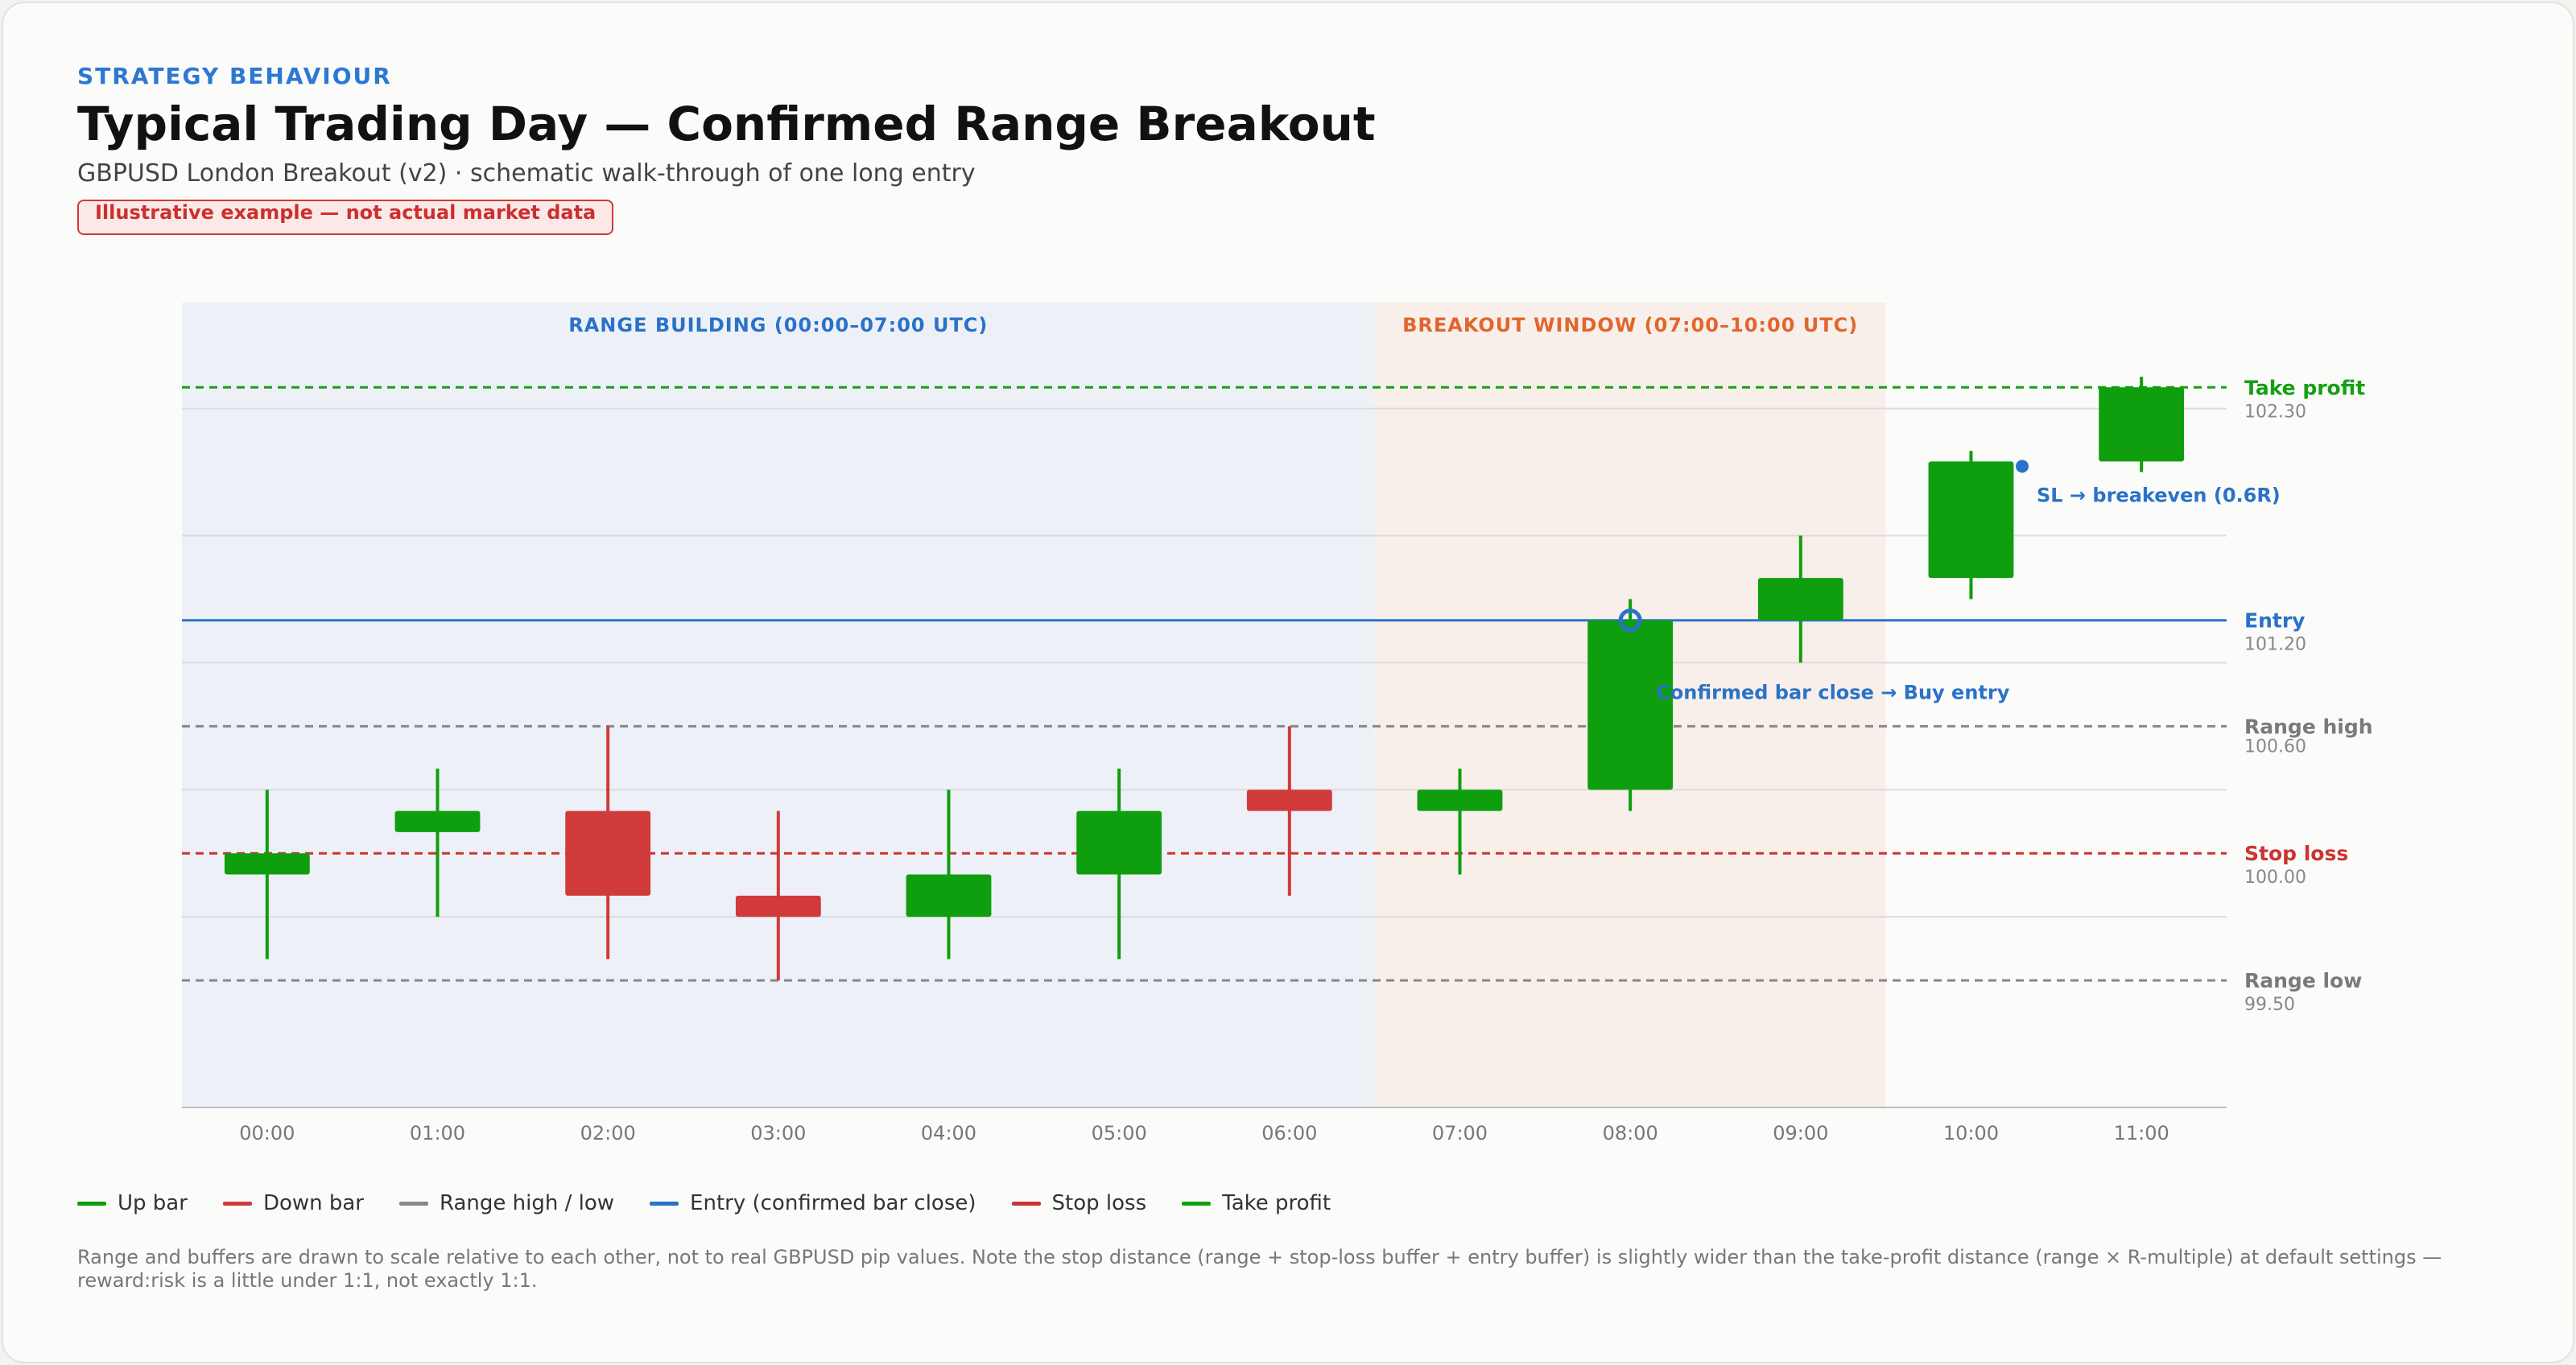 The width and height of the screenshot is (2576, 1365). I want to click on level-label-take-profit: Take profit, so click(2304, 387).